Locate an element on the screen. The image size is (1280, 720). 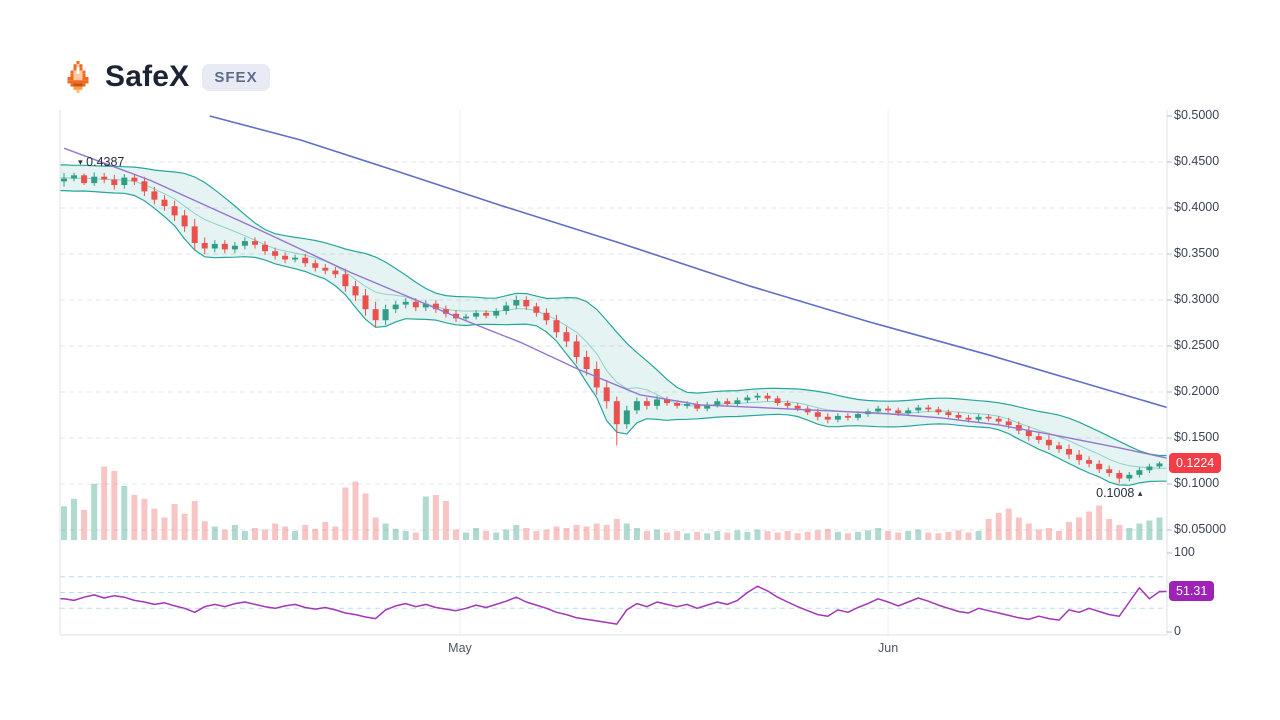
rocket-logo-icon is located at coordinates (78, 77).